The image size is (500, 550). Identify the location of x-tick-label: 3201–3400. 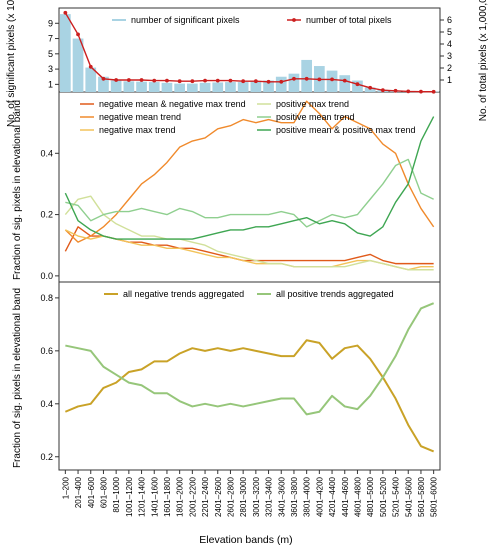
(269, 496).